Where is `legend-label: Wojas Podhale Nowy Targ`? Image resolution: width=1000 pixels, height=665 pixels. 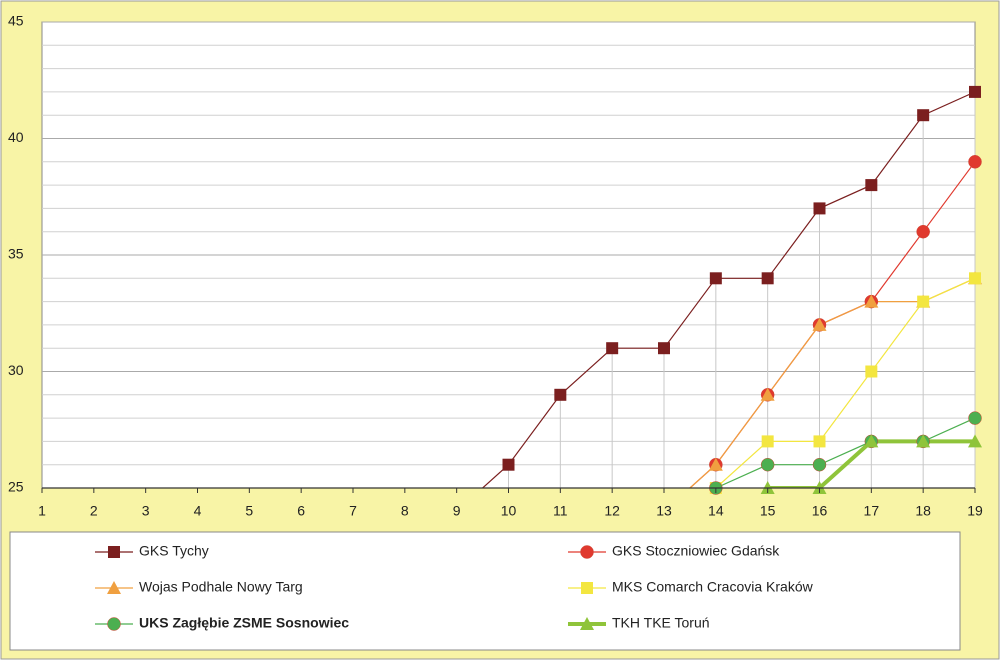
legend-label: Wojas Podhale Nowy Targ is located at coordinates (221, 587).